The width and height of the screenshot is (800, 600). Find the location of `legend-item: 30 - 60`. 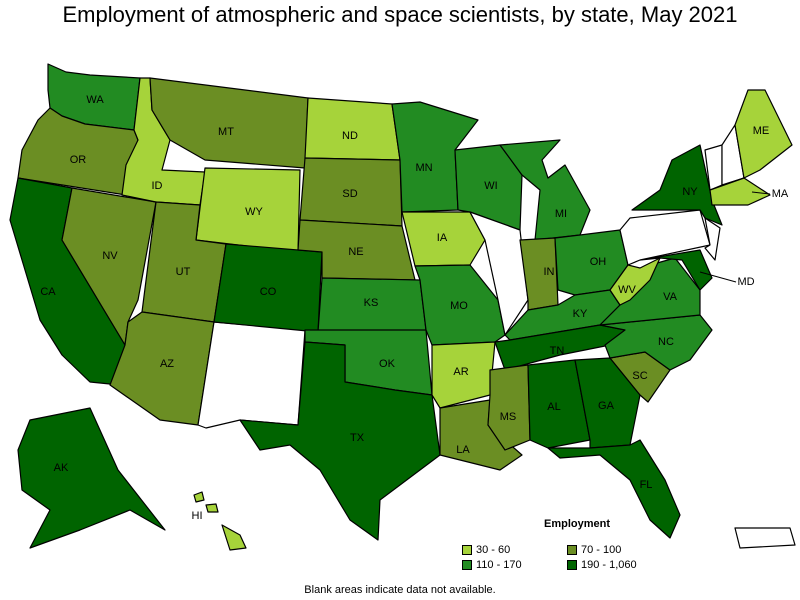

legend-item: 30 - 60 is located at coordinates (514, 550).